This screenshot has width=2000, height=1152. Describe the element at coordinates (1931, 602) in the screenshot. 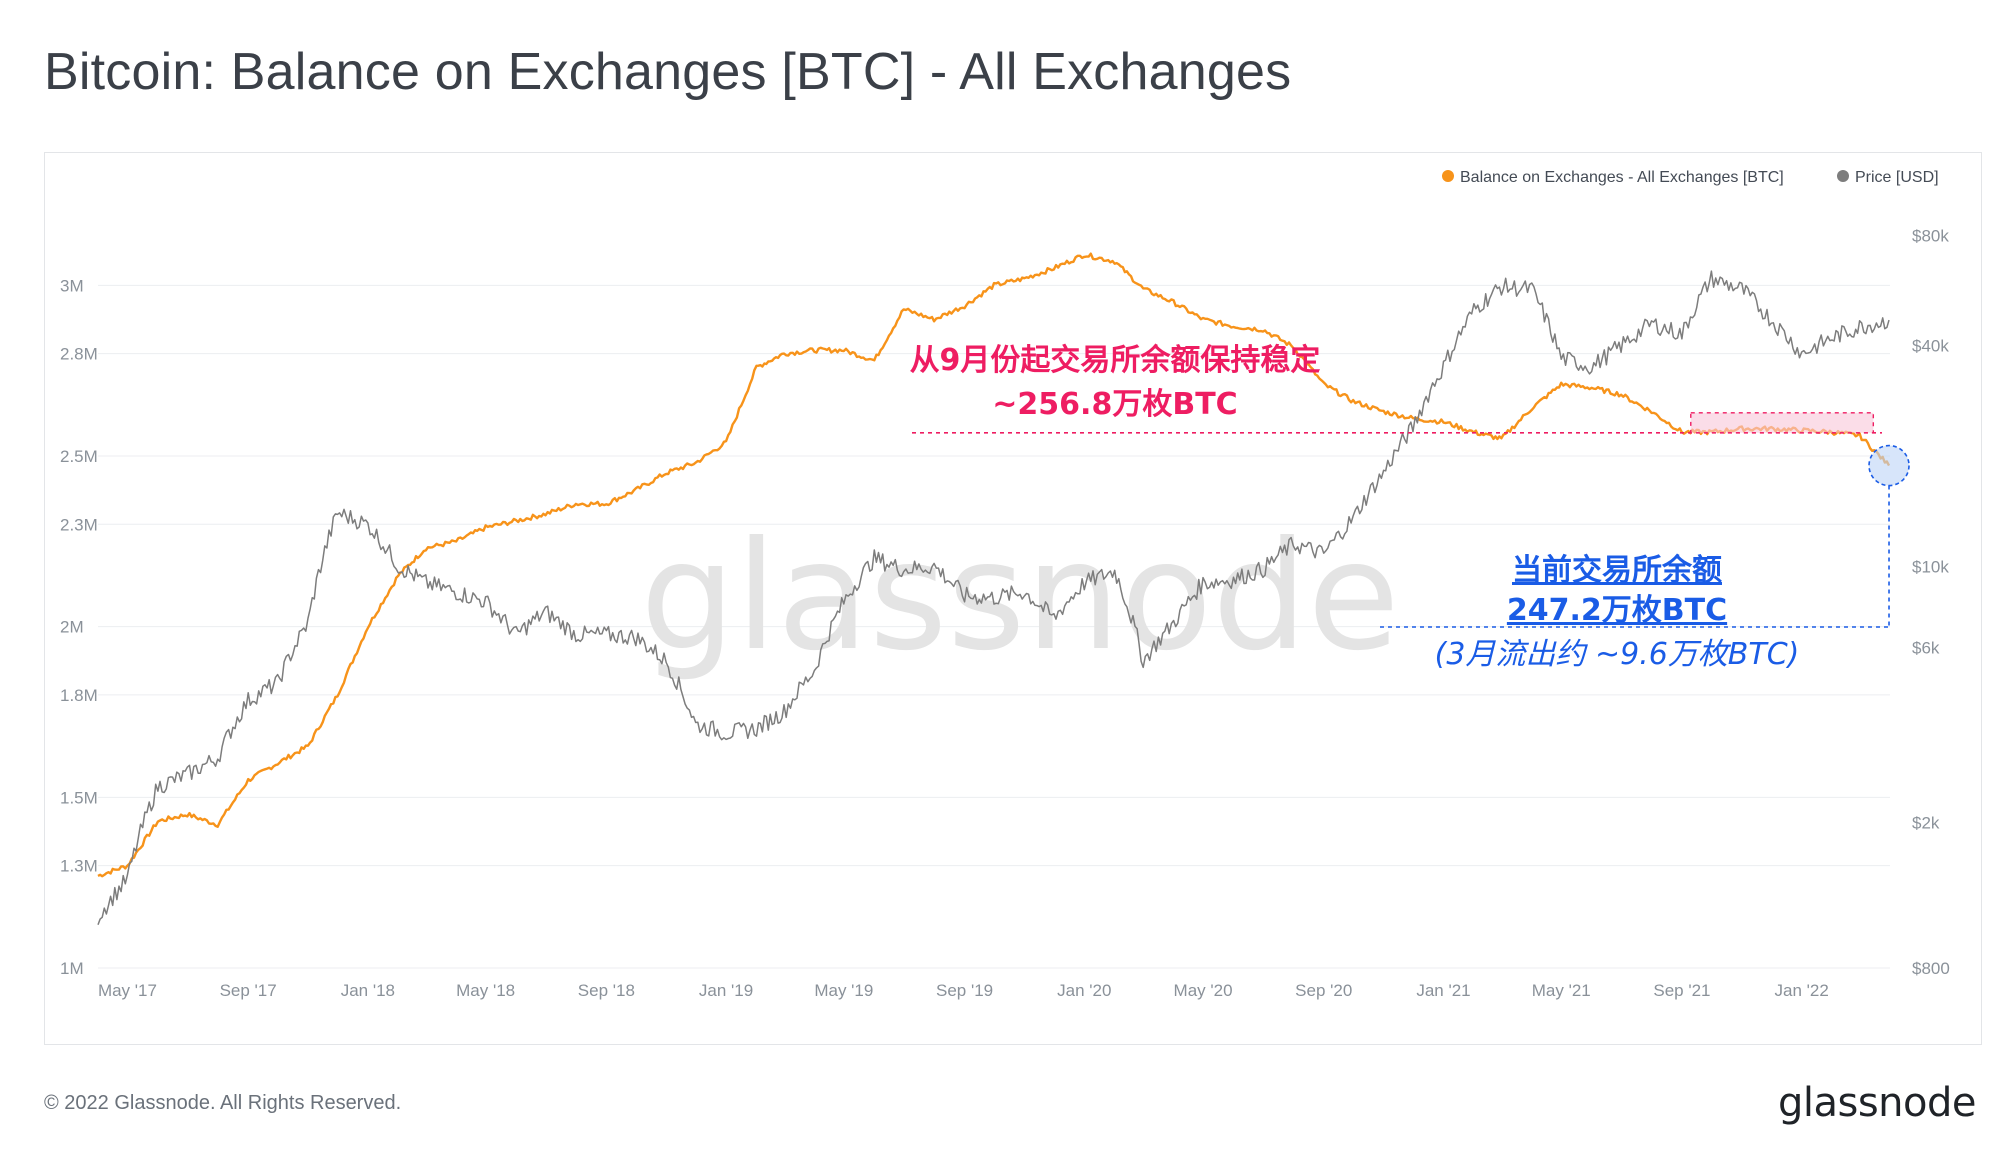

I see `y-axis-right: $800 $2k $6k $10k $40k $80k` at that location.